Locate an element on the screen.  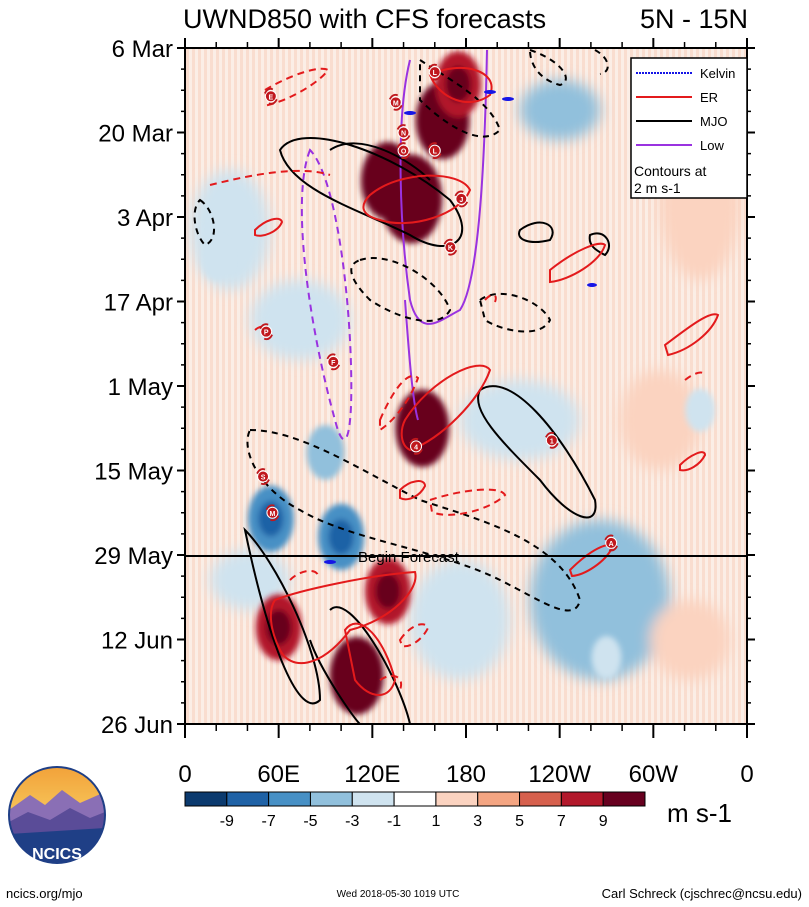
storm-marker-letter: F is located at coordinates (333, 363).